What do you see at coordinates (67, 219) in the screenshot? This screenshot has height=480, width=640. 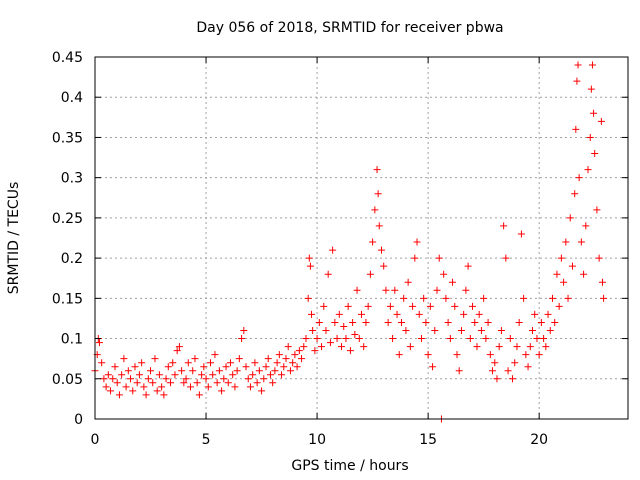 I see `y-tick-label: 0.25` at bounding box center [67, 219].